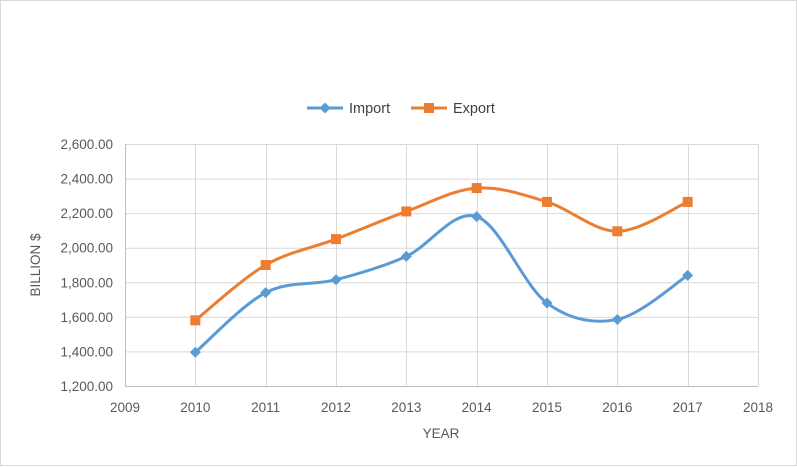  What do you see at coordinates (86, 317) in the screenshot?
I see `y-tick-label: 1,600.00` at bounding box center [86, 317].